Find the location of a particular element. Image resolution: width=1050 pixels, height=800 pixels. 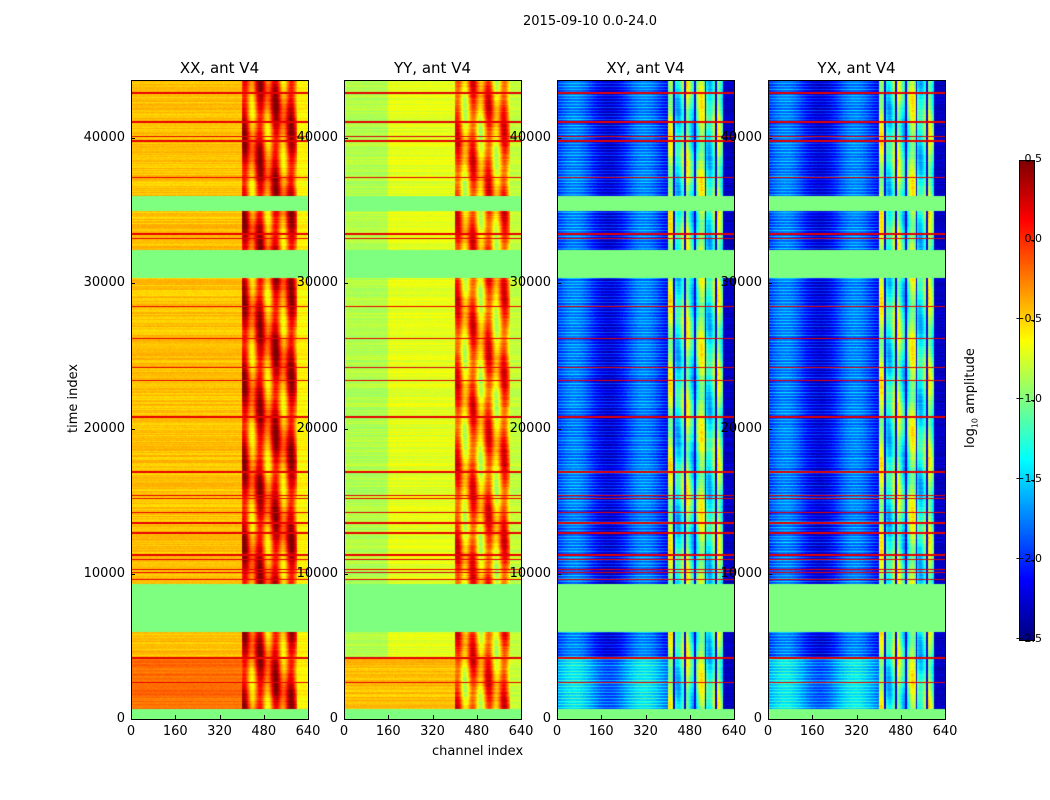

colorbar-tick-label: −2.5 is located at coordinates (1028, 638).